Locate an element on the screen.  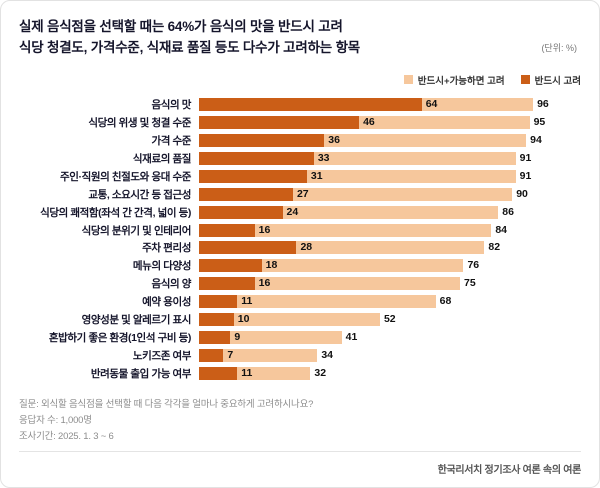
category-label: 영양성분 및 알레르기 표시 is located at coordinates (136, 319).